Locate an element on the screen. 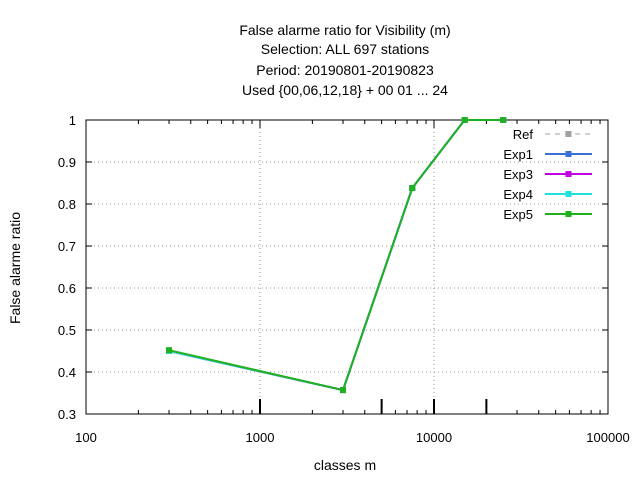 Image resolution: width=640 pixels, height=480 pixels. x-tick-label: 100000 is located at coordinates (607, 437).